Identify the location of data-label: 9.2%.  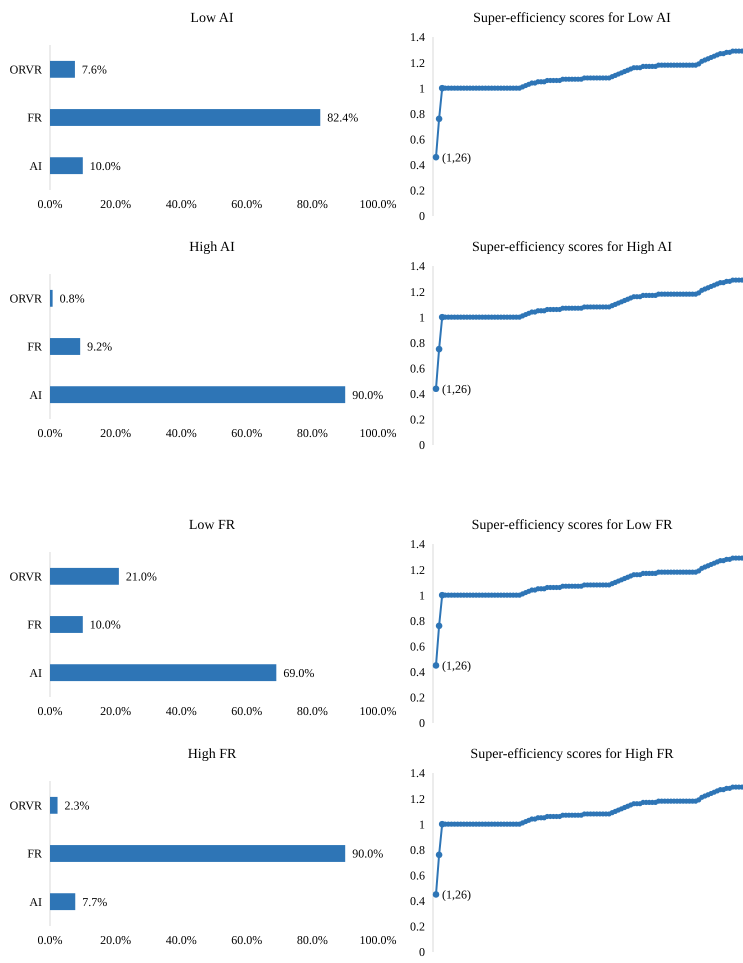
(99, 347).